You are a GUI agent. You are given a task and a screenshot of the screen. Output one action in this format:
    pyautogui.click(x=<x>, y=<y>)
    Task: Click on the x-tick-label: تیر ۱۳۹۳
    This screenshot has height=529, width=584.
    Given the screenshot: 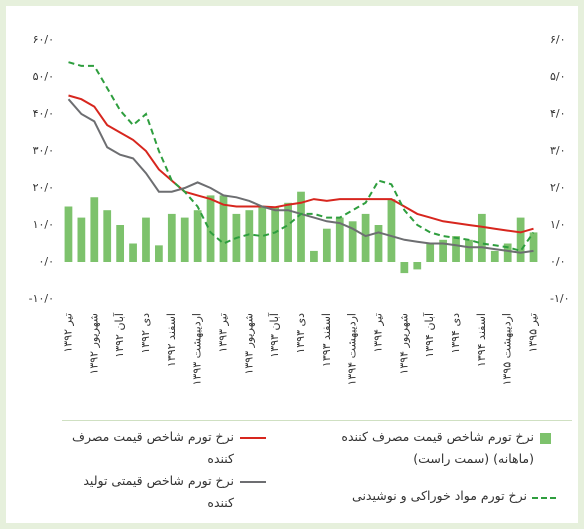 What is the action you would take?
    pyautogui.click(x=222, y=333)
    